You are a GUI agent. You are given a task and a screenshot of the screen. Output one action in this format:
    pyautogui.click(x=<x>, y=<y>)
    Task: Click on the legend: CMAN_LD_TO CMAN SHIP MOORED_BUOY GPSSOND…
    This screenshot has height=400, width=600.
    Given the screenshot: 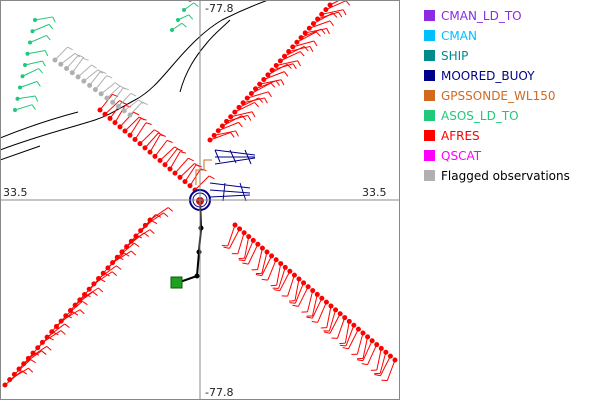 What is the action you would take?
    pyautogui.click(x=507, y=96)
    